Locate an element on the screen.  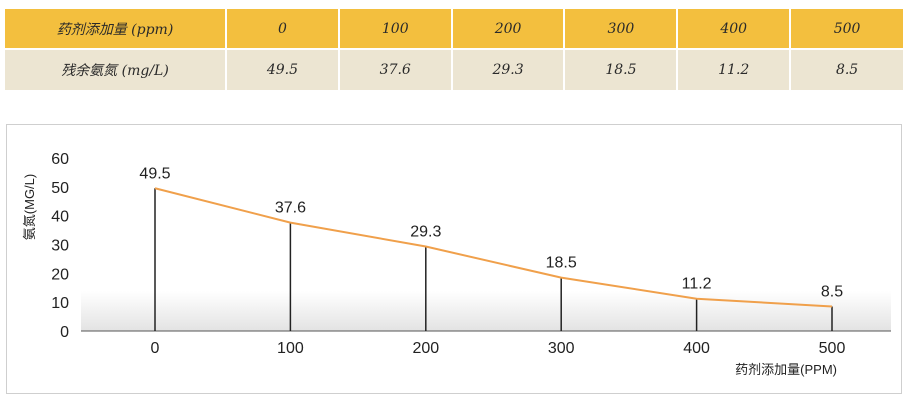
residual-cell: 8.5 is located at coordinates (846, 69).